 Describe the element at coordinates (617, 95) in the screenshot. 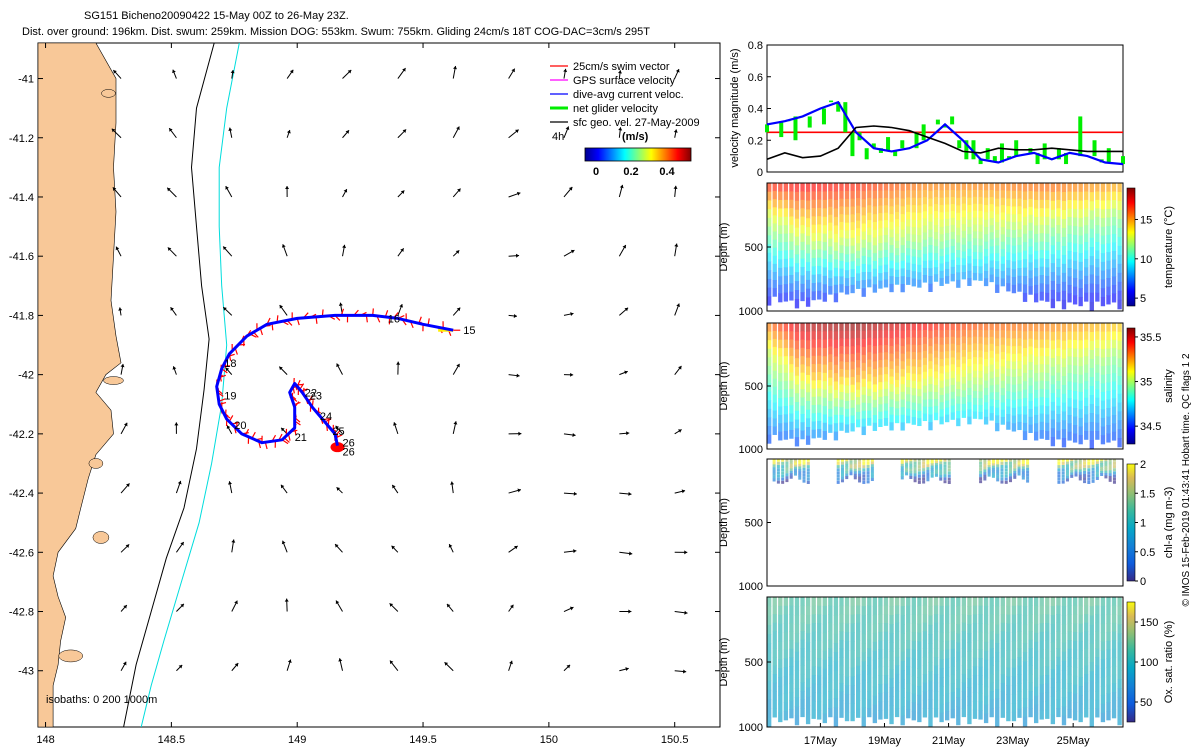

I see `legend-entry-dac: dive-avg current veloc.` at that location.